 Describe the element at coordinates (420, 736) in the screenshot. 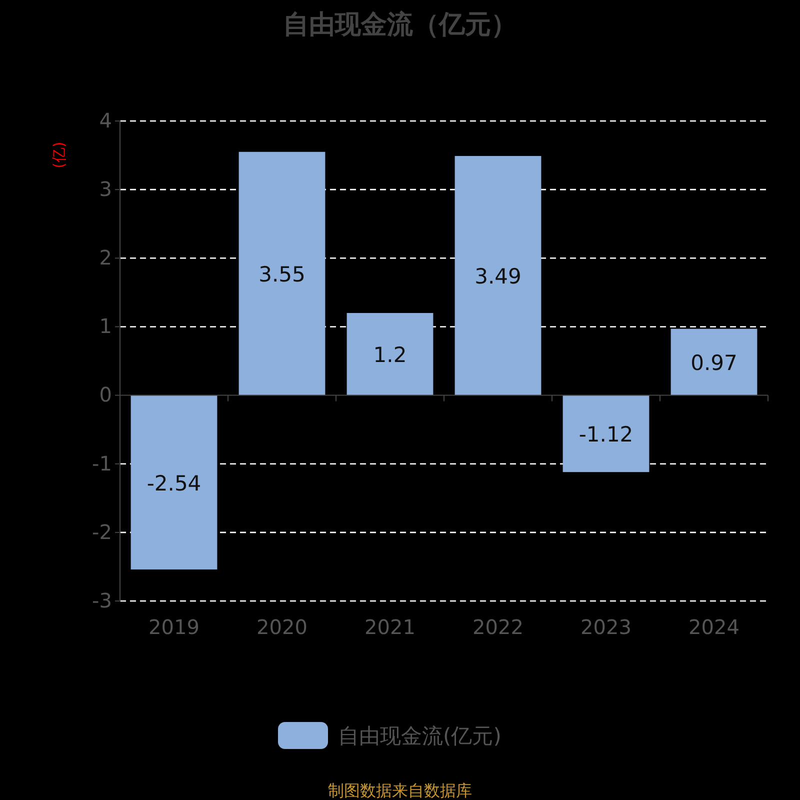

I see `legend-label: 自由现金流(亿元)` at that location.